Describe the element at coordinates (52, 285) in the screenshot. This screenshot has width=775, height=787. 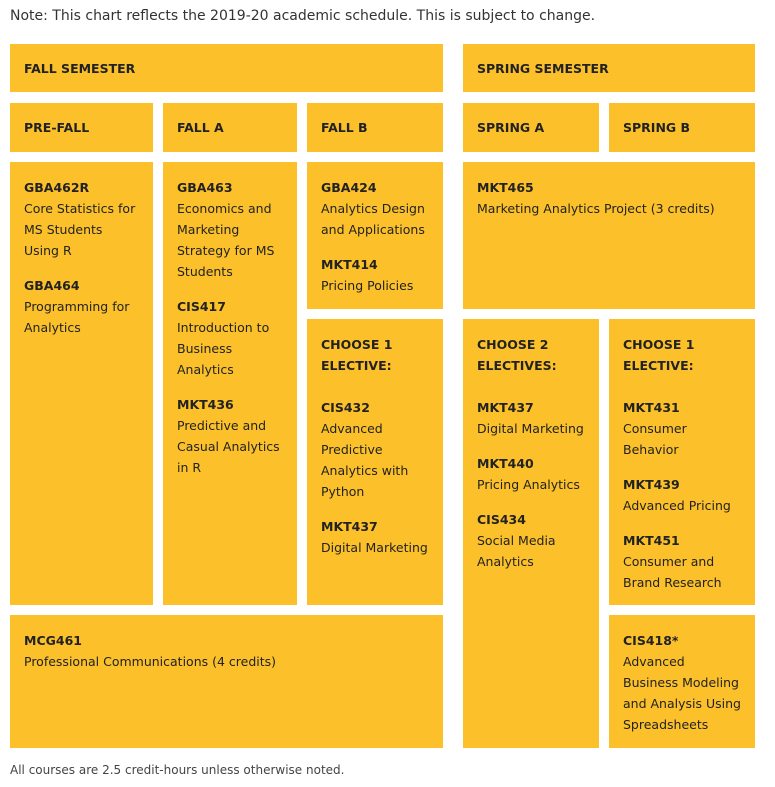
I see `course-code: GBA464` at that location.